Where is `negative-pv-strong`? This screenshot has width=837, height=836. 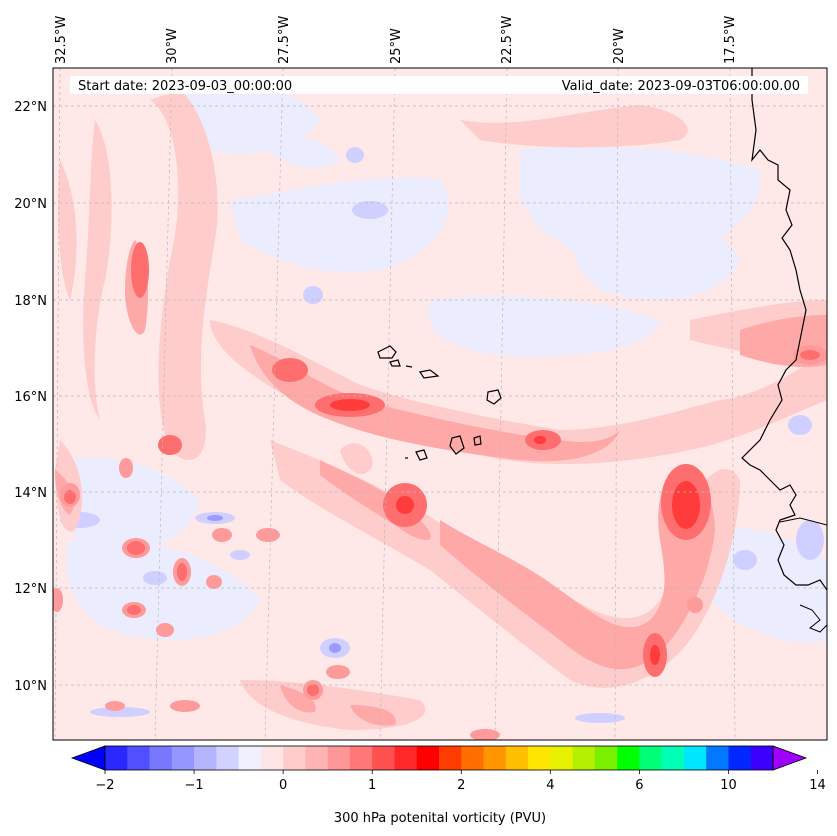
negative-pv-strong is located at coordinates (274, 584).